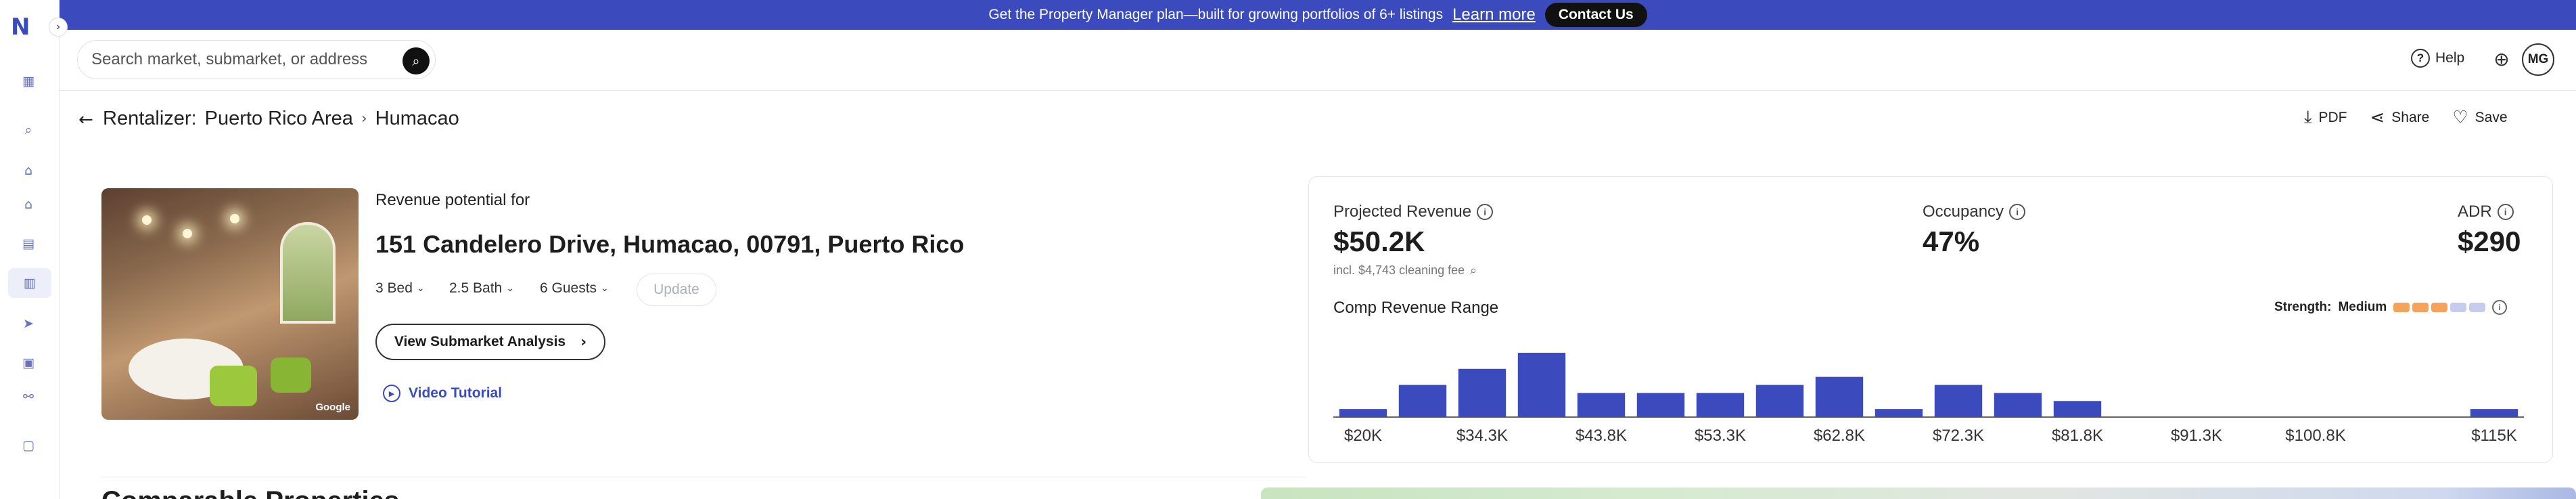 This screenshot has height=499, width=2576. Describe the element at coordinates (244, 59) in the screenshot. I see `search-input` at that location.